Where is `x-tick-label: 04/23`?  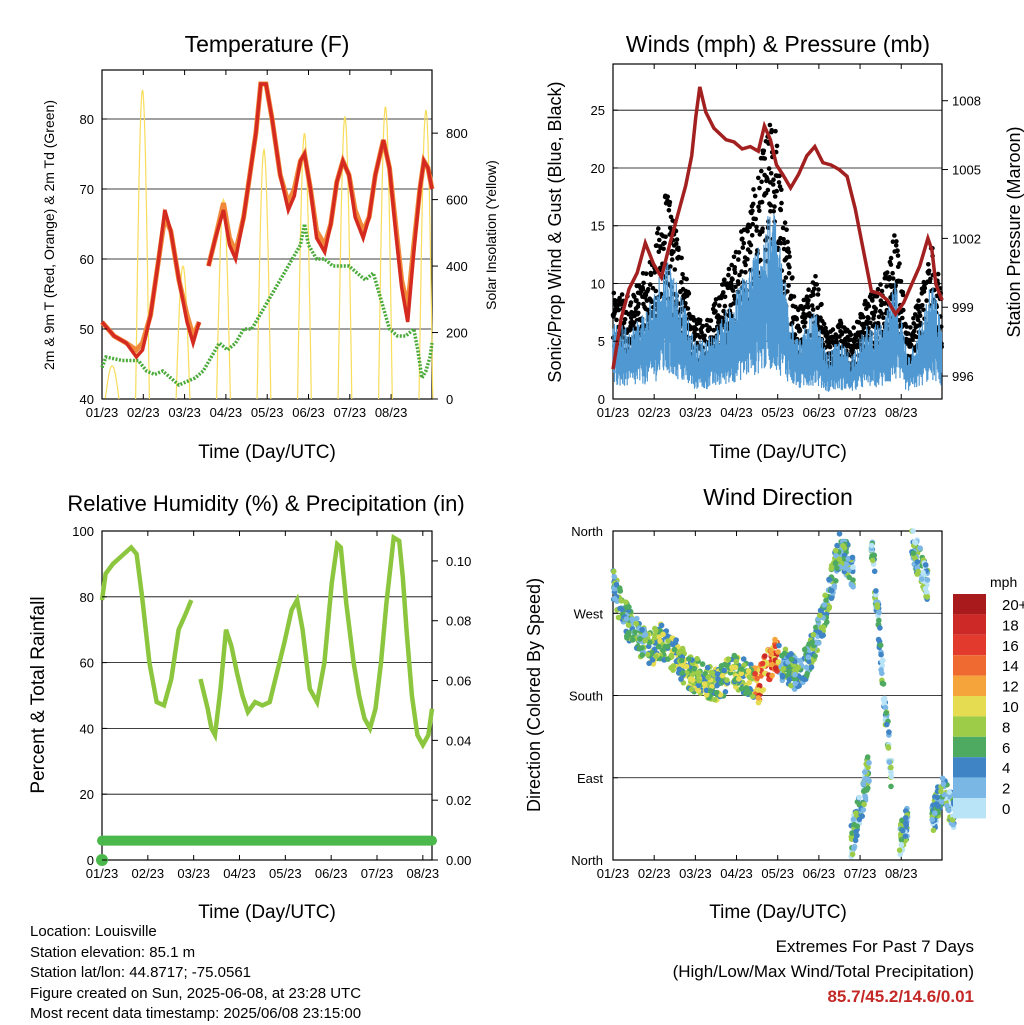 x-tick-label: 04/23 is located at coordinates (226, 412).